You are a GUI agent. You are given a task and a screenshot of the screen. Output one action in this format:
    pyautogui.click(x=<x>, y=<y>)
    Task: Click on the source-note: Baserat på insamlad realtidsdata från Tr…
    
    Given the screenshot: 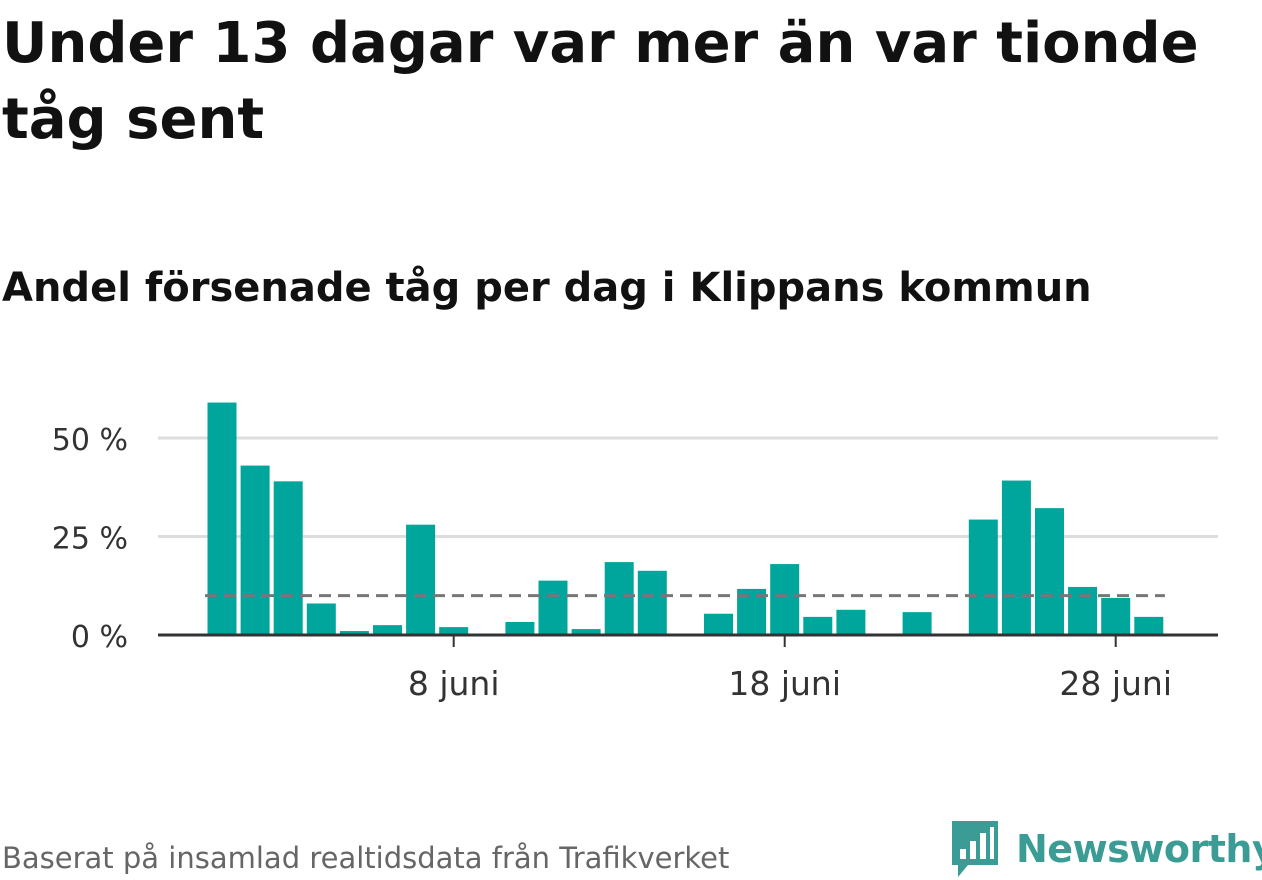 What is the action you would take?
    pyautogui.click(x=366, y=858)
    